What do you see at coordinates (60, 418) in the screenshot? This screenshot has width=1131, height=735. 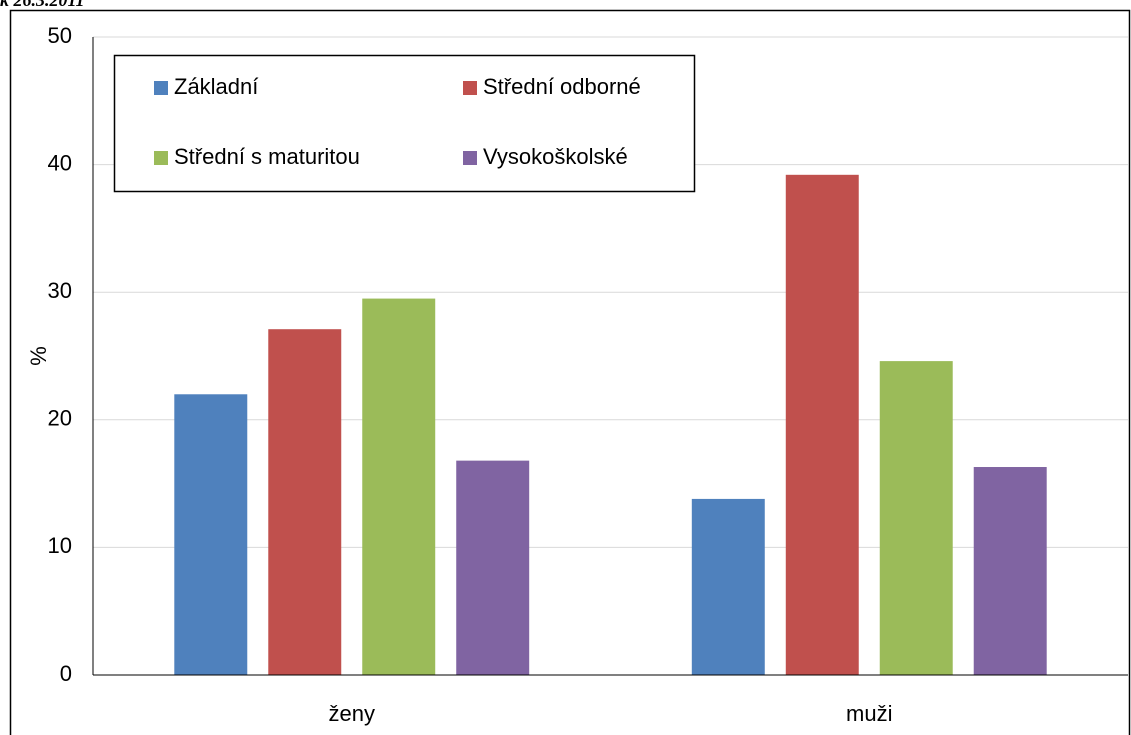 I see `y-tick-label: 20` at bounding box center [60, 418].